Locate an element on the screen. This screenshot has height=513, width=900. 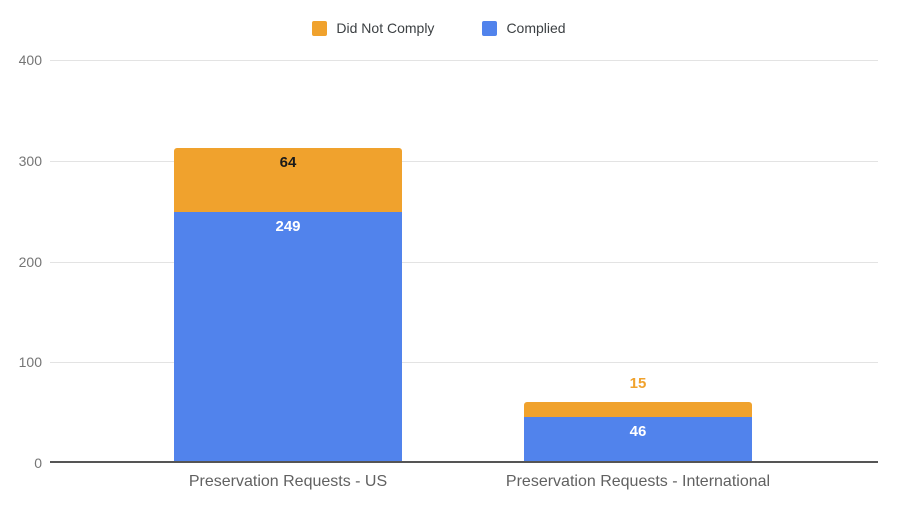
legend-swatch-complied-icon is located at coordinates (490, 28).